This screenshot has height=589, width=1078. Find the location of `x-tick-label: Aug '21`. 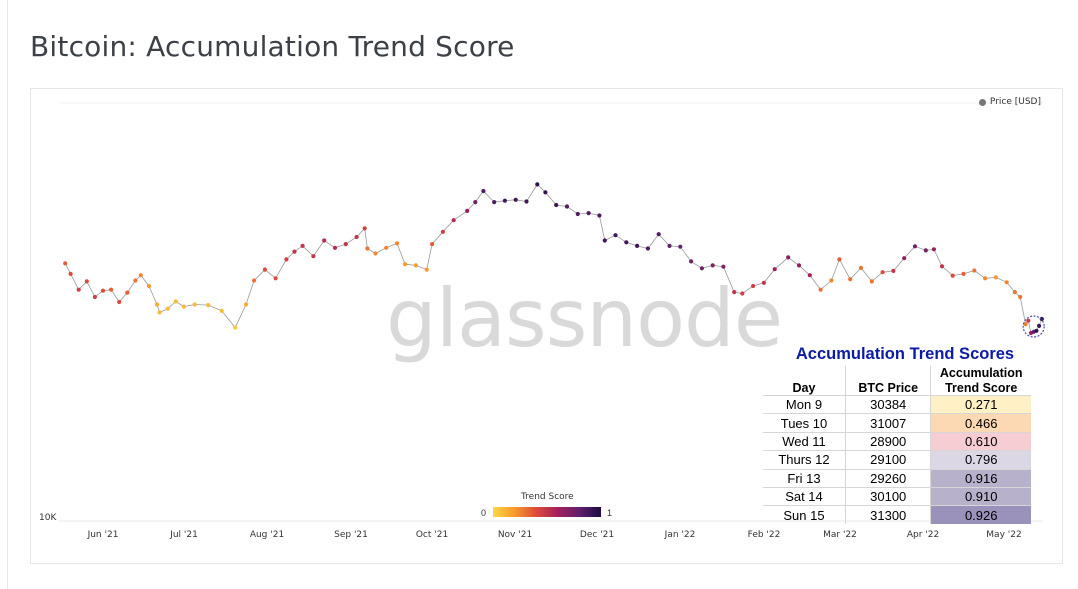

x-tick-label: Aug '21 is located at coordinates (267, 535).